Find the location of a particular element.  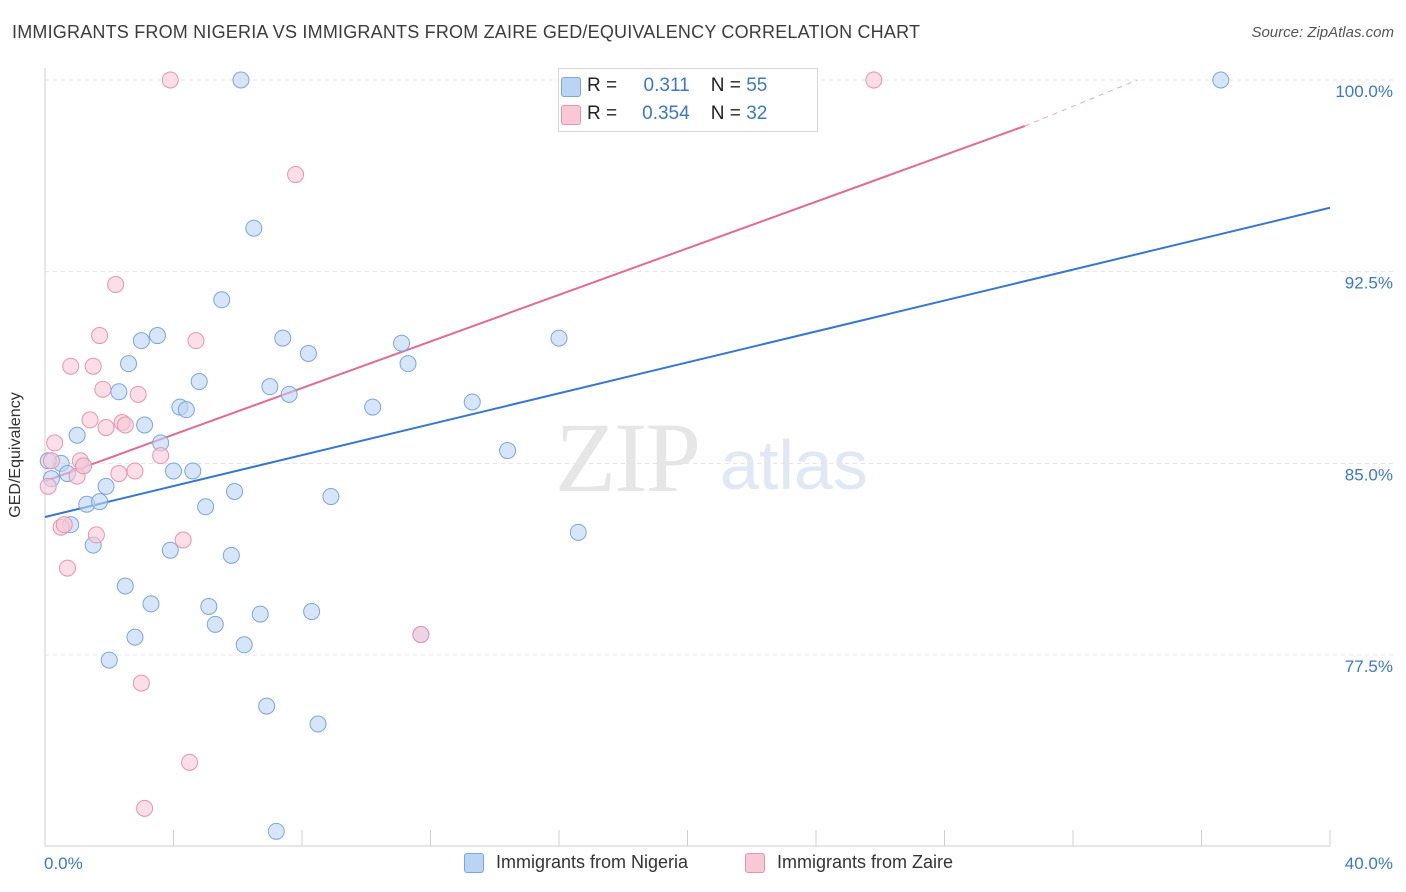

y-axis-label: GED/Equivalency is located at coordinates (15, 455).